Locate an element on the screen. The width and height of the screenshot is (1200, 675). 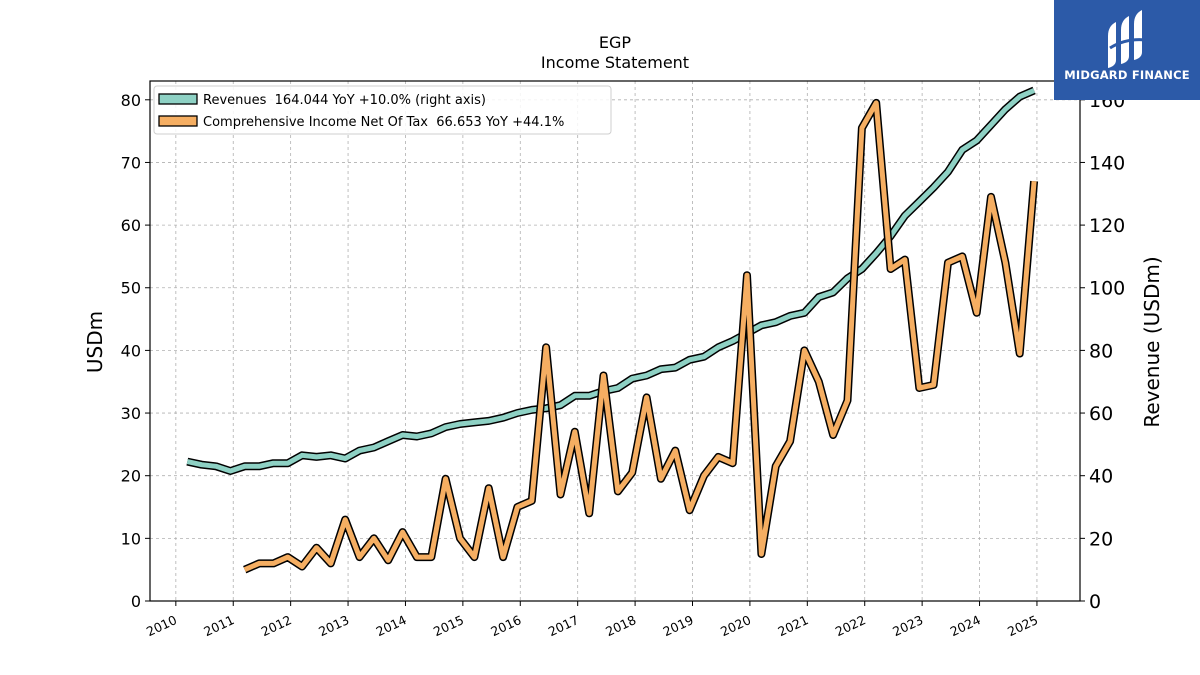
chart-subtitle: Income Statement is located at coordinates (615, 62).